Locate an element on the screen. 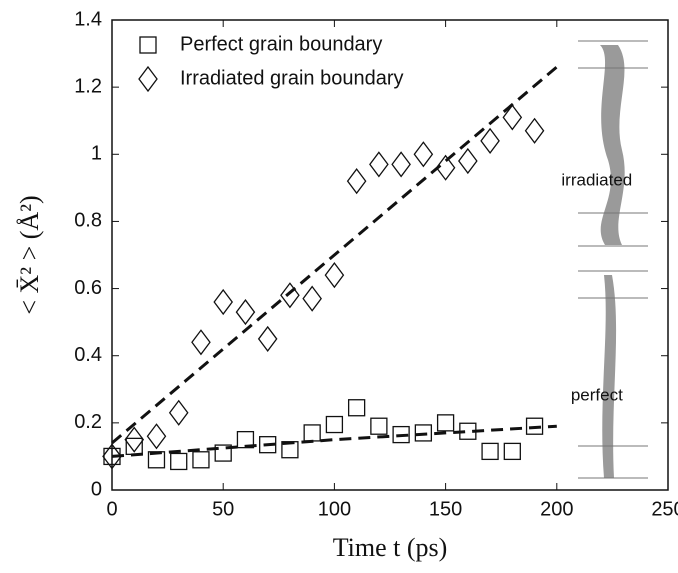 The image size is (678, 573). y-axis-title: < X̄² > (Å²) is located at coordinates (29, 254).